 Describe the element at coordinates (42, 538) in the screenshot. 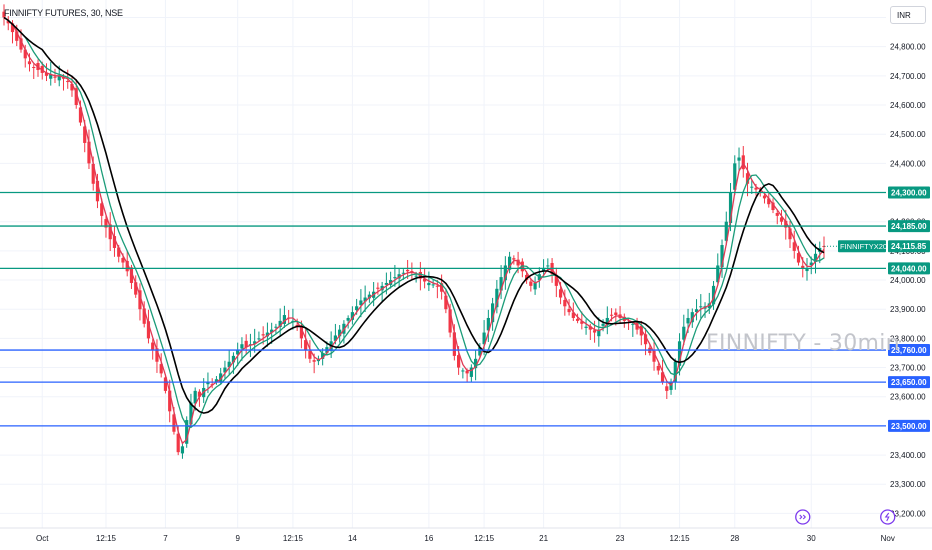

I see `x-tick-label: Oct` at that location.